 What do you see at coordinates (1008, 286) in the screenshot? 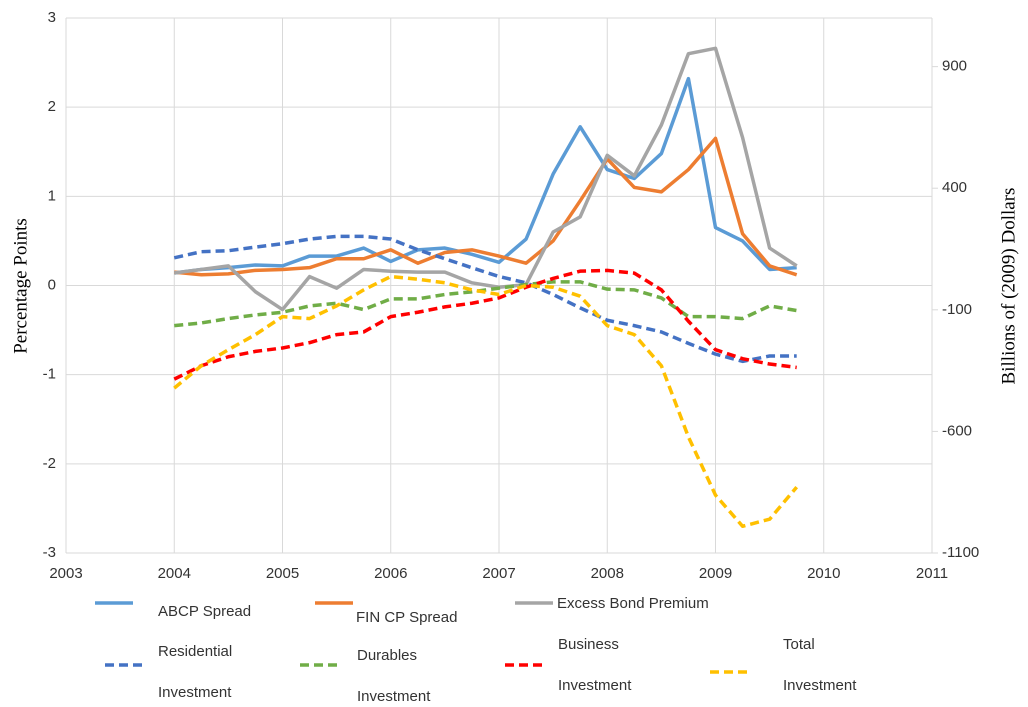
I see `y2-axis-title: Billions of (2009) Dollars` at bounding box center [1008, 286].